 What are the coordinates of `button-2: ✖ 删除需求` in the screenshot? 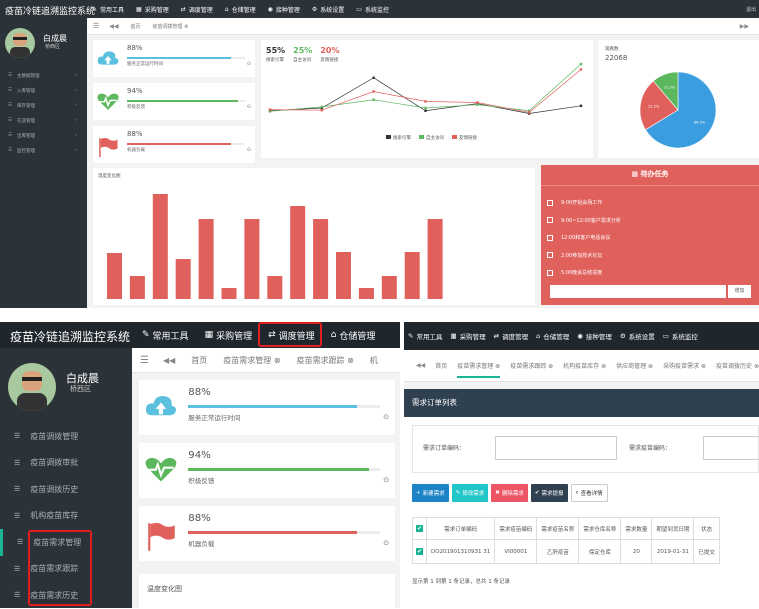 It's located at (509, 493).